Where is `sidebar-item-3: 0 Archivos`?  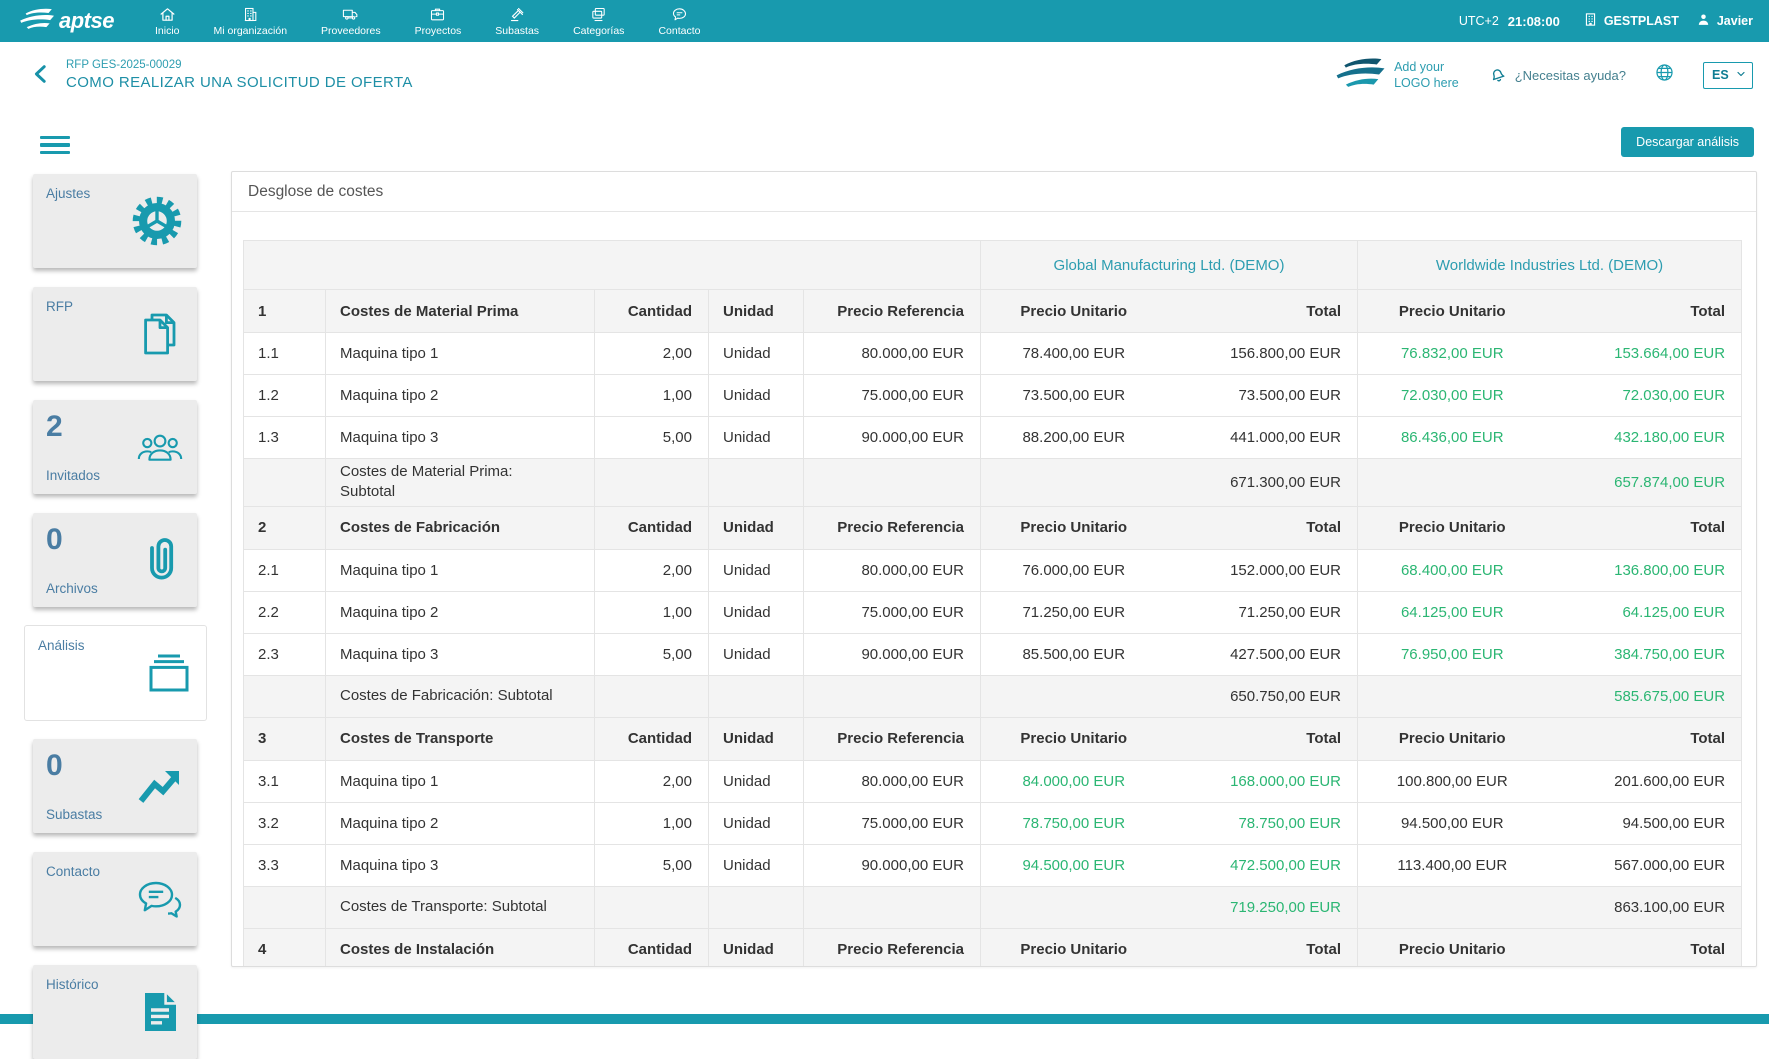 sidebar-item-3: 0 Archivos is located at coordinates (115, 560).